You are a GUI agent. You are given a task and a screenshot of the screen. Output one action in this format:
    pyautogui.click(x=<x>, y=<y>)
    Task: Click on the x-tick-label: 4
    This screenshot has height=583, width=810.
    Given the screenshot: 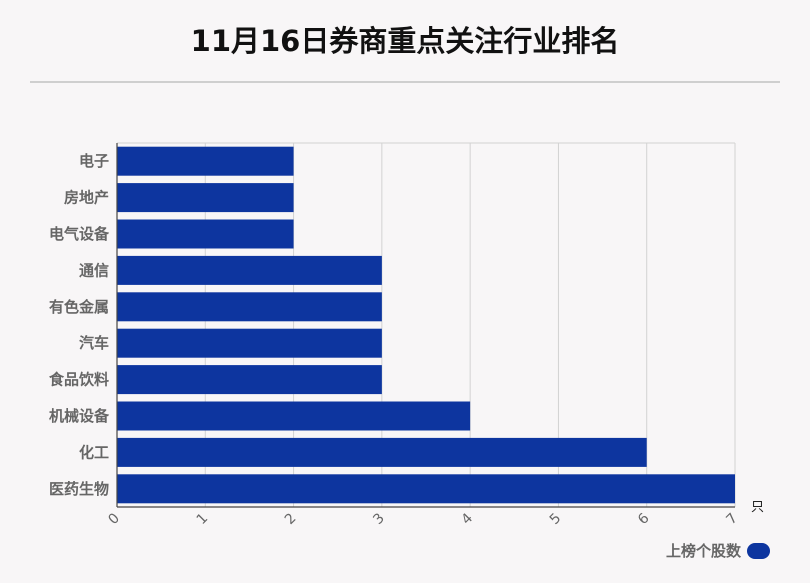 What is the action you would take?
    pyautogui.click(x=468, y=519)
    